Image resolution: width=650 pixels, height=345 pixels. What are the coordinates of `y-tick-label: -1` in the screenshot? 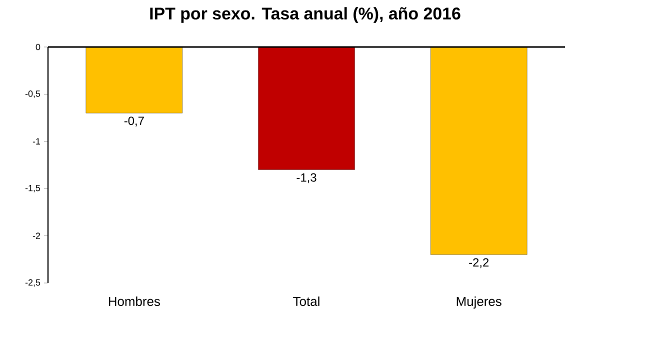 It's located at (36, 141).